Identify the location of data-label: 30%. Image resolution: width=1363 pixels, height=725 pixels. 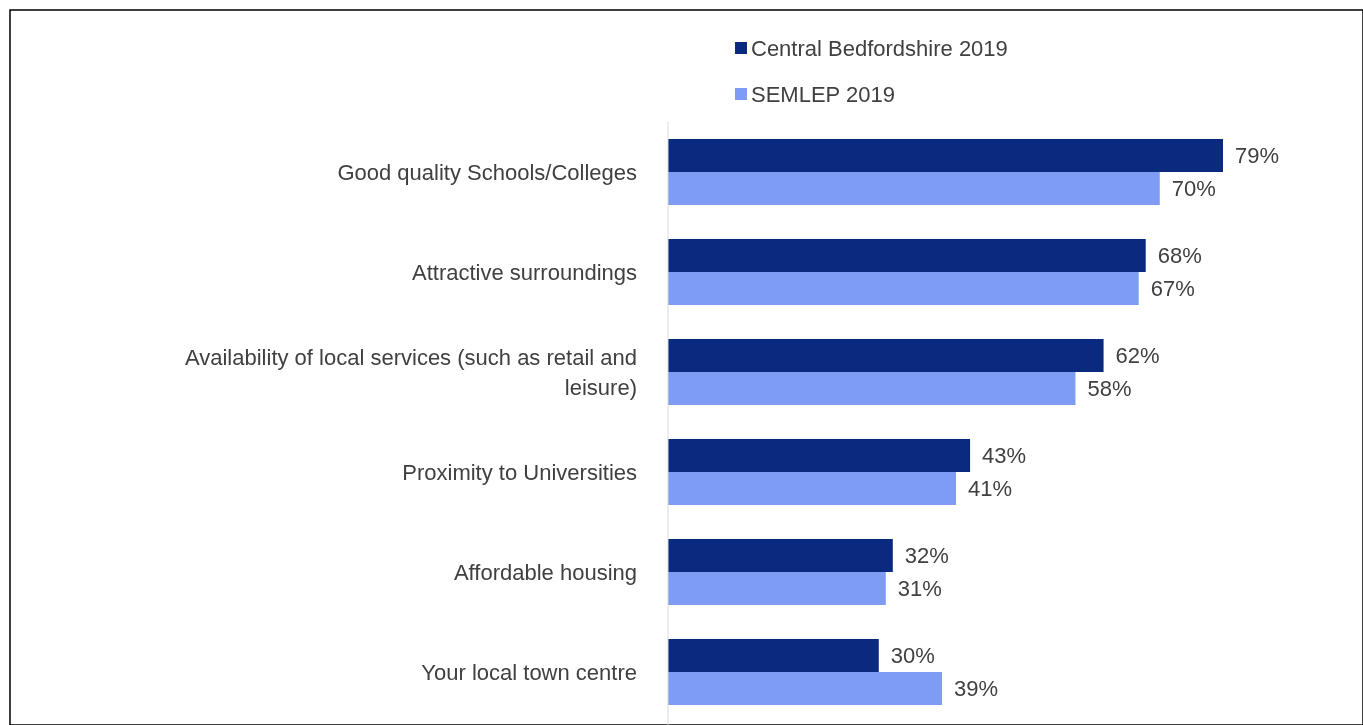
(912, 656).